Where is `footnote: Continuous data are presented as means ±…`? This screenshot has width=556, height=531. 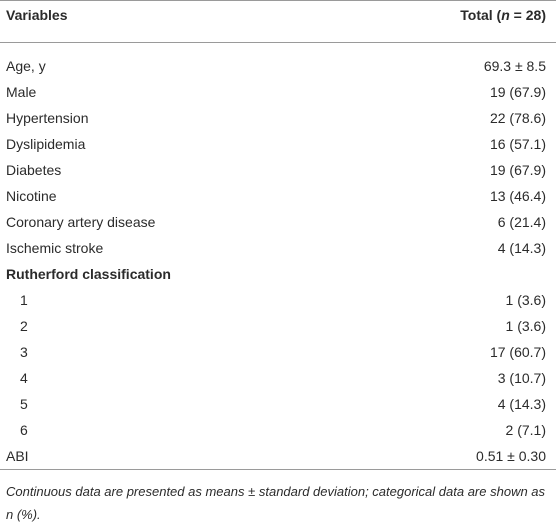 footnote: Continuous data are presented as means ±… is located at coordinates (276, 503).